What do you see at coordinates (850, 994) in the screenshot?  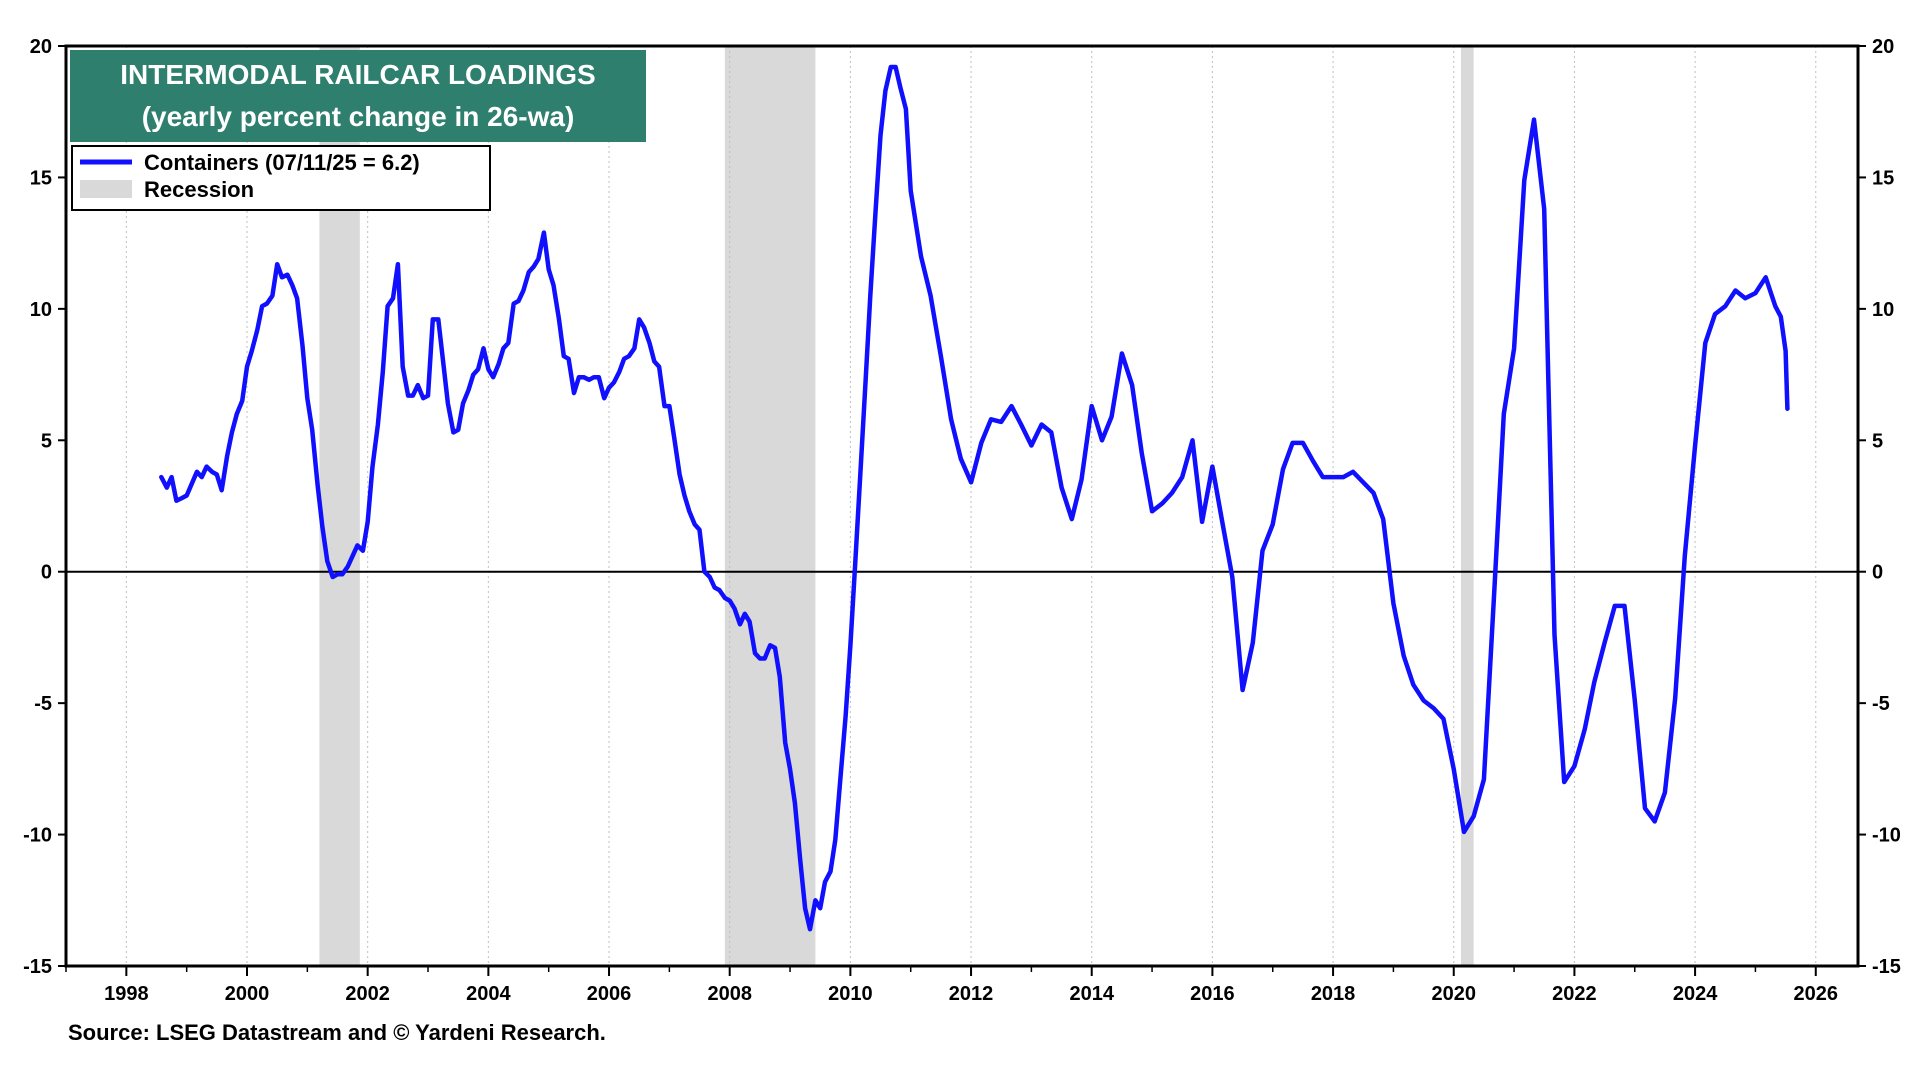 I see `x-tick-label-2010: 2010` at bounding box center [850, 994].